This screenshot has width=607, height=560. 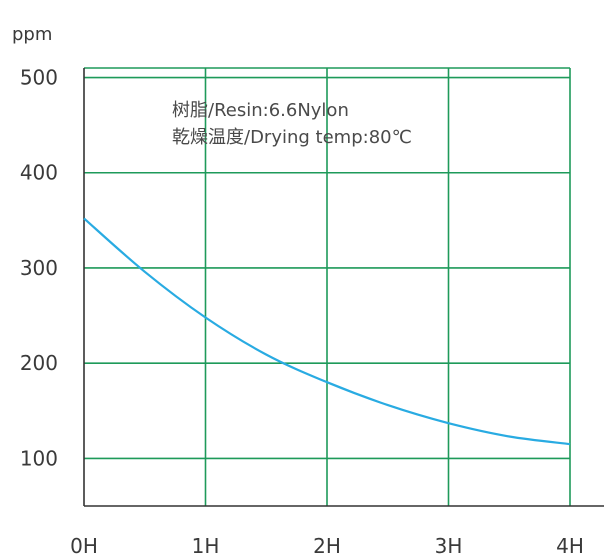 I want to click on y-tick-label: 200, so click(x=39, y=363).